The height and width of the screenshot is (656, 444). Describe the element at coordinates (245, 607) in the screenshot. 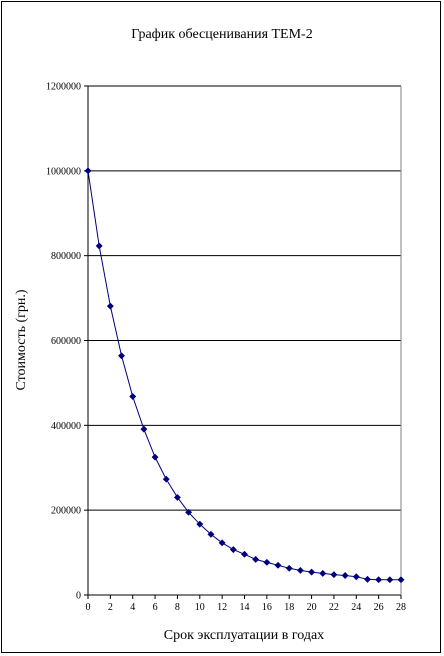

I see `x-tick-label: 14` at that location.